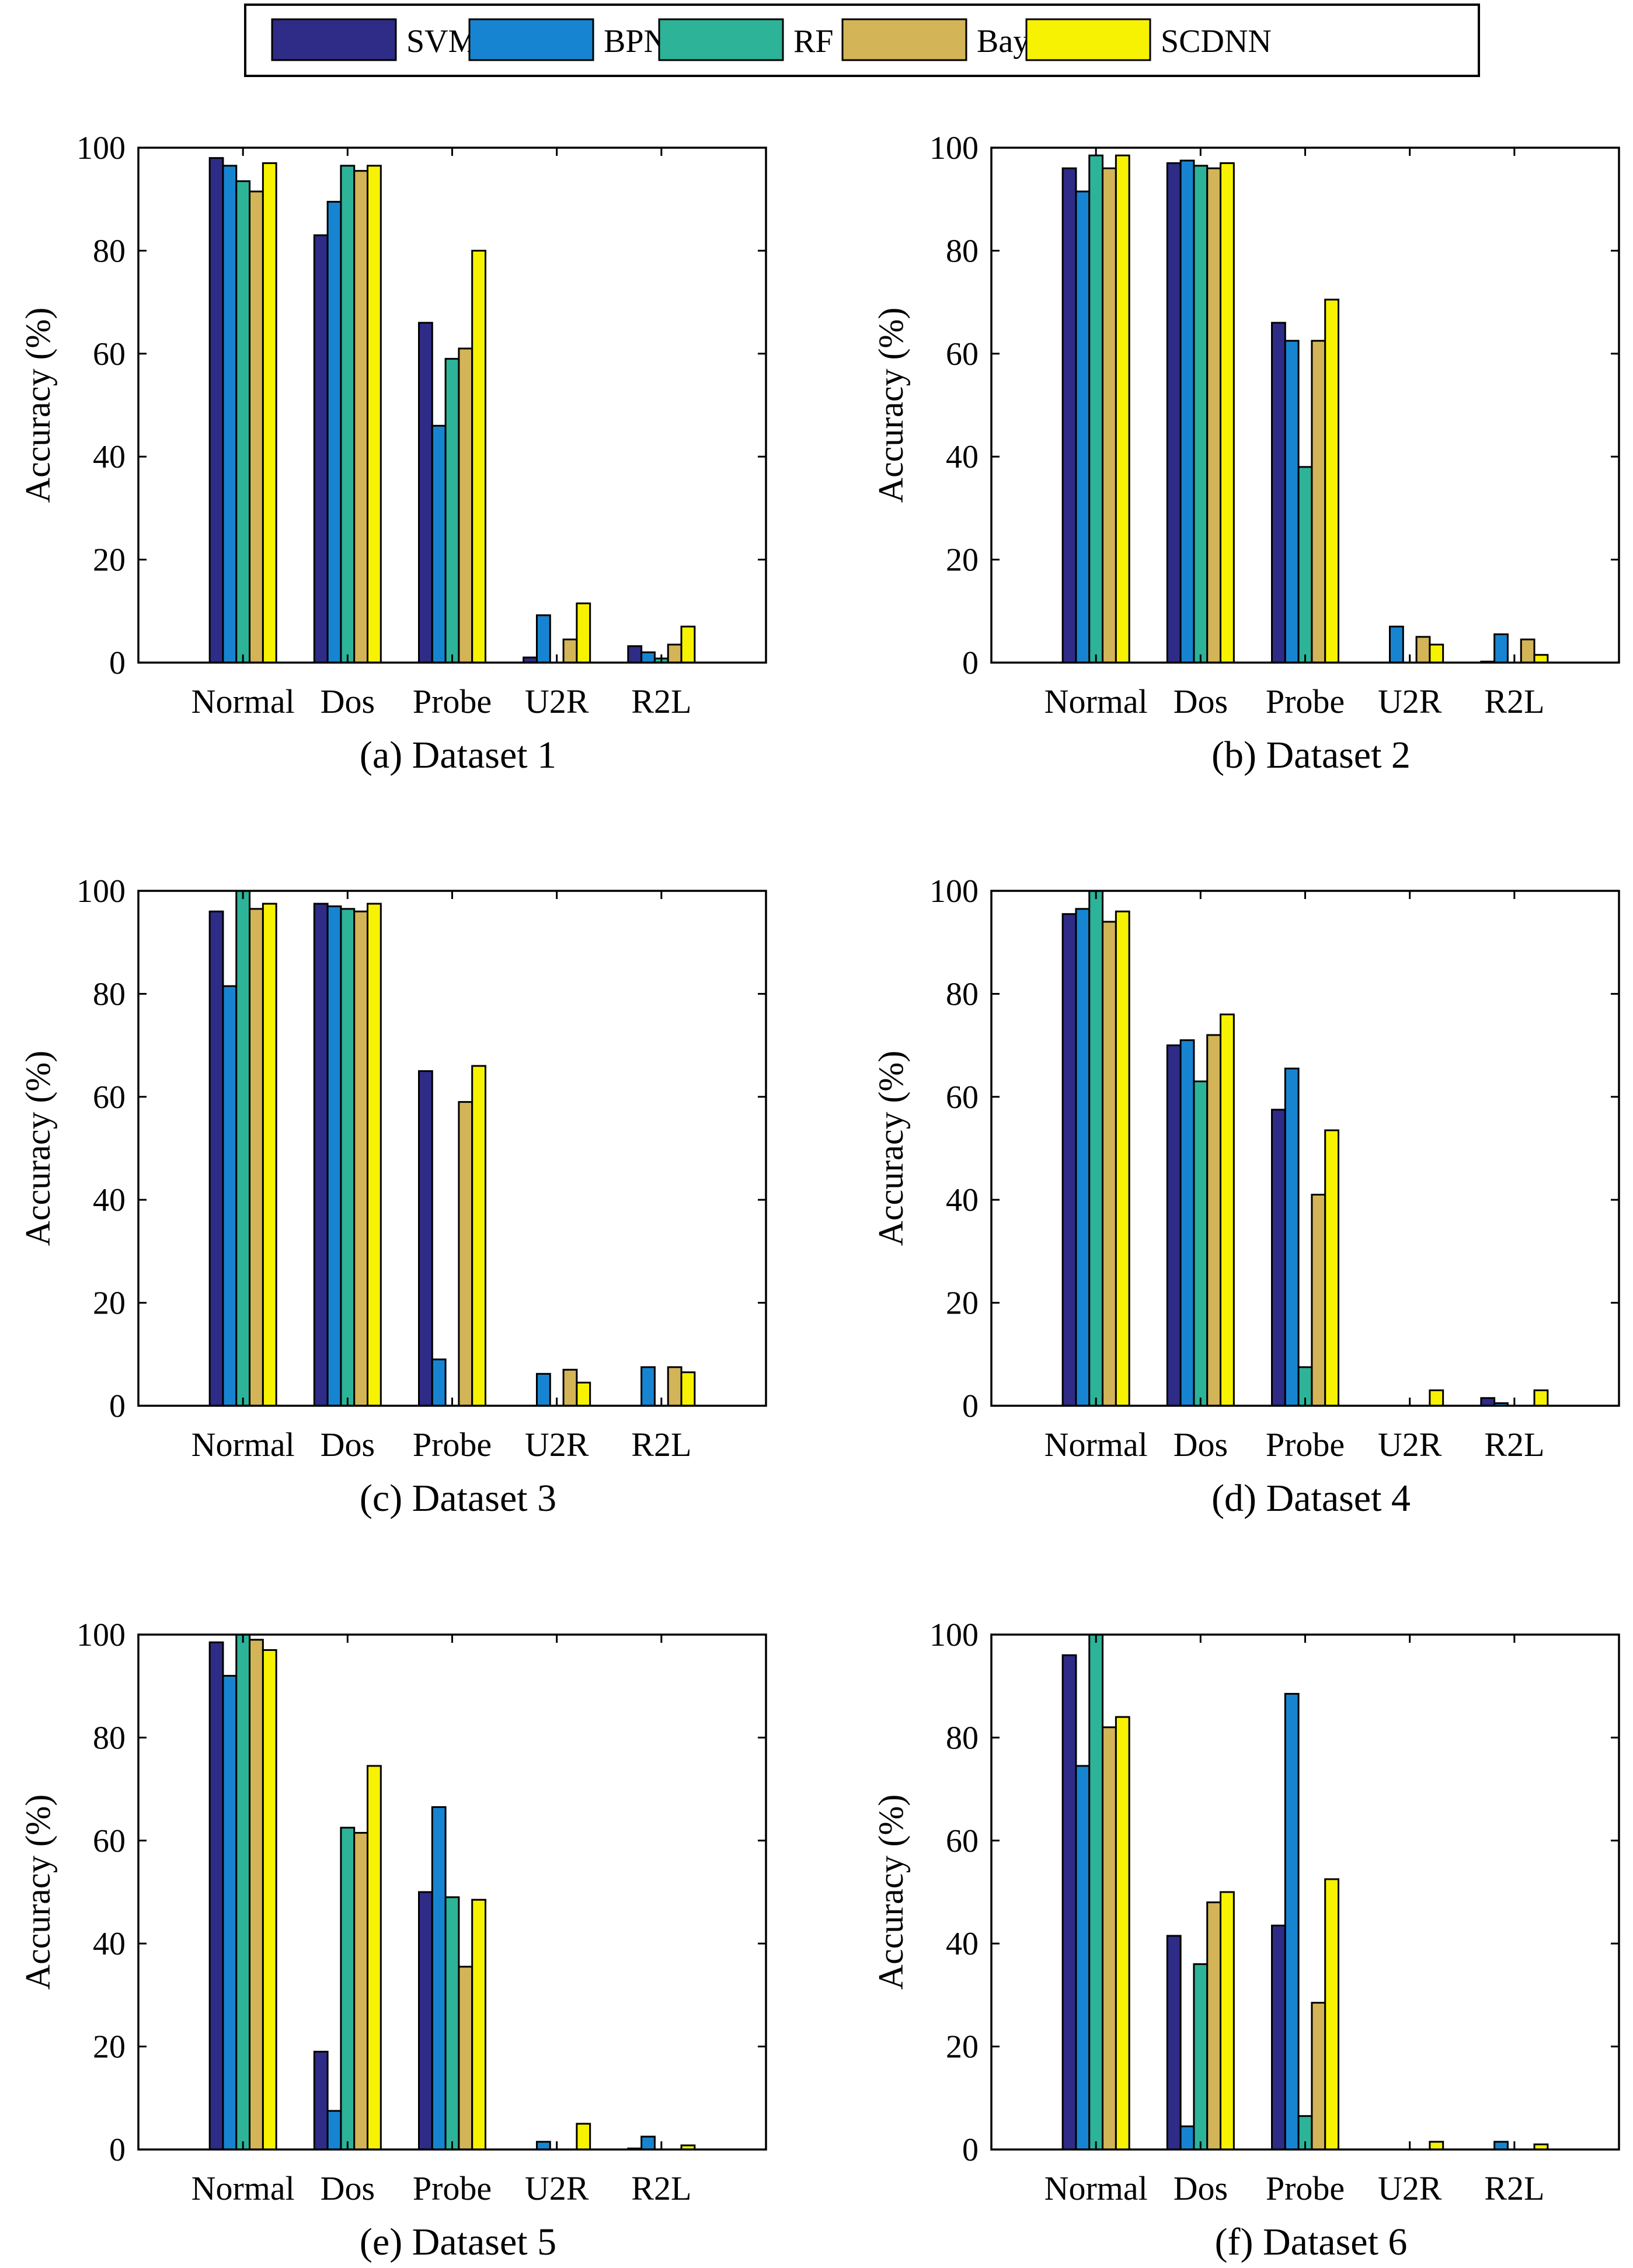 The height and width of the screenshot is (2268, 1633). Describe the element at coordinates (334, 39) in the screenshot. I see `legend-swatch-svm` at that location.